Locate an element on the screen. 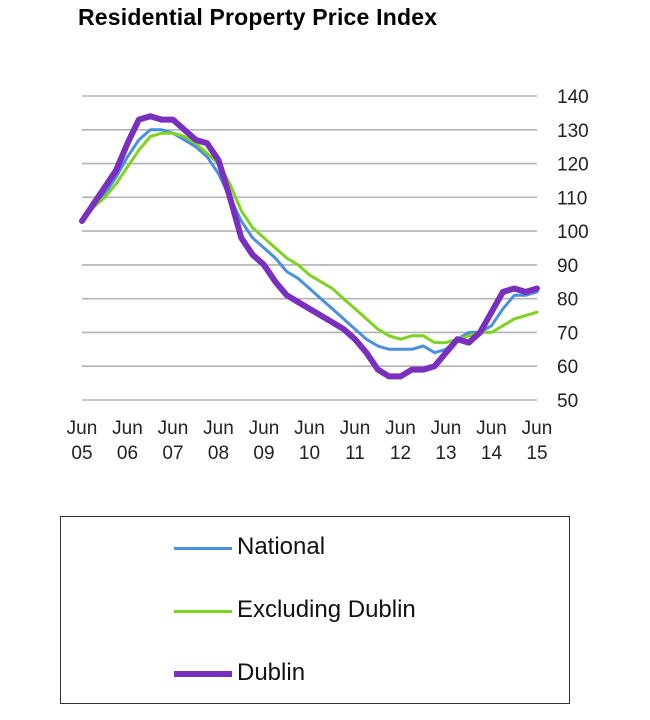 Image resolution: width=650 pixels, height=720 pixels. y-tick-label: 90 is located at coordinates (567, 266).